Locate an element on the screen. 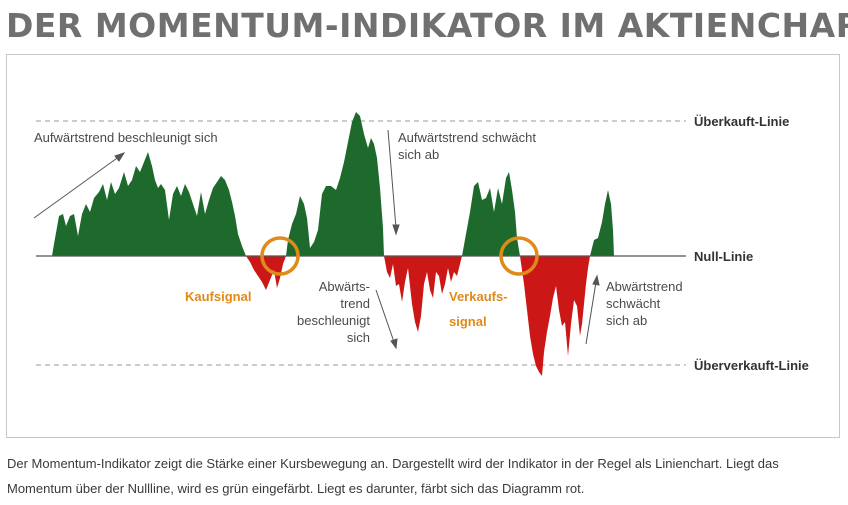  arrow-up-weak is located at coordinates (392, 179).